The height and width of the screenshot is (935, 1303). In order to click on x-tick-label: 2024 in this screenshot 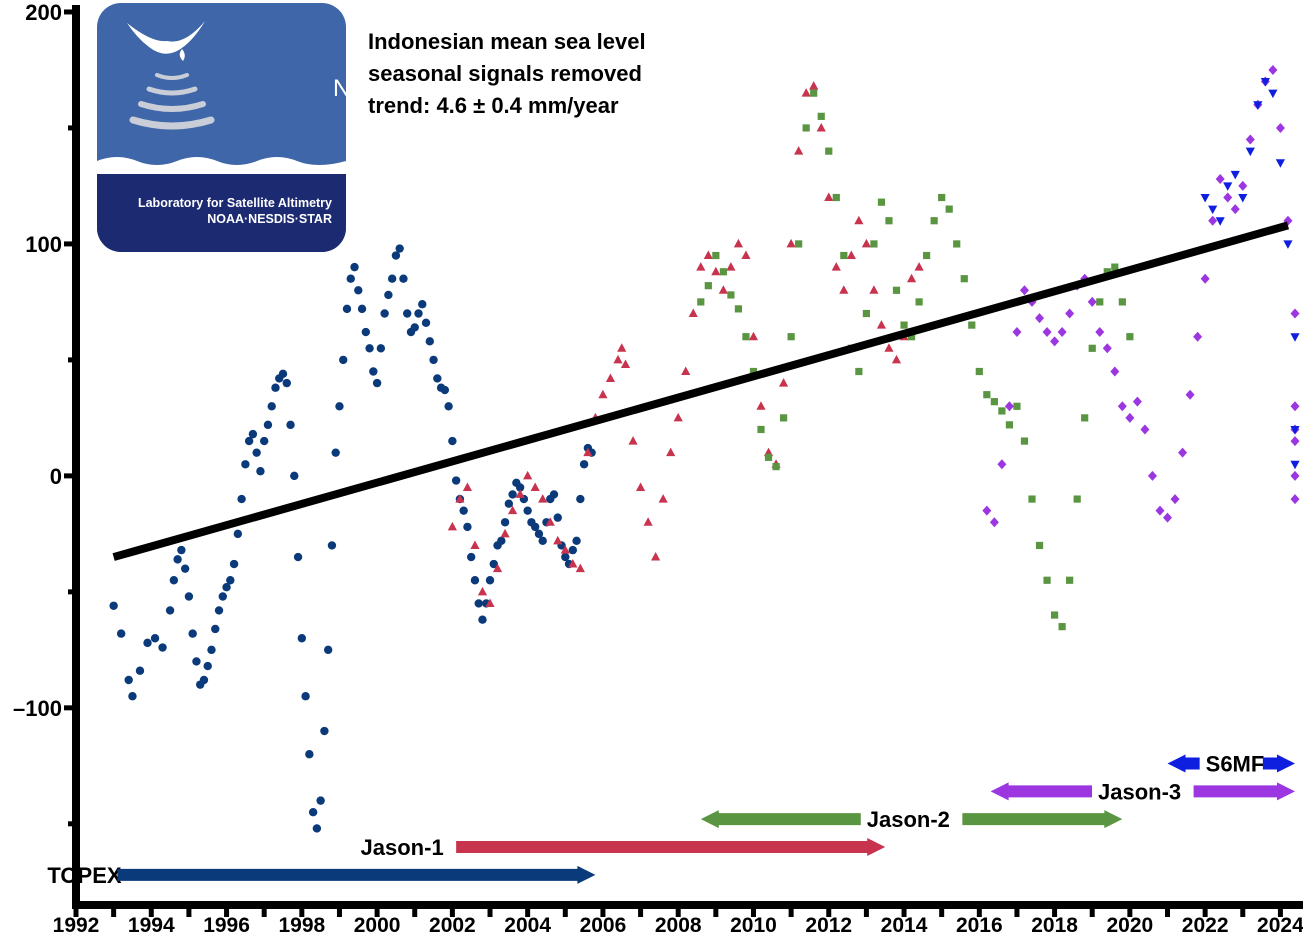, I will do `click(1280, 924)`.